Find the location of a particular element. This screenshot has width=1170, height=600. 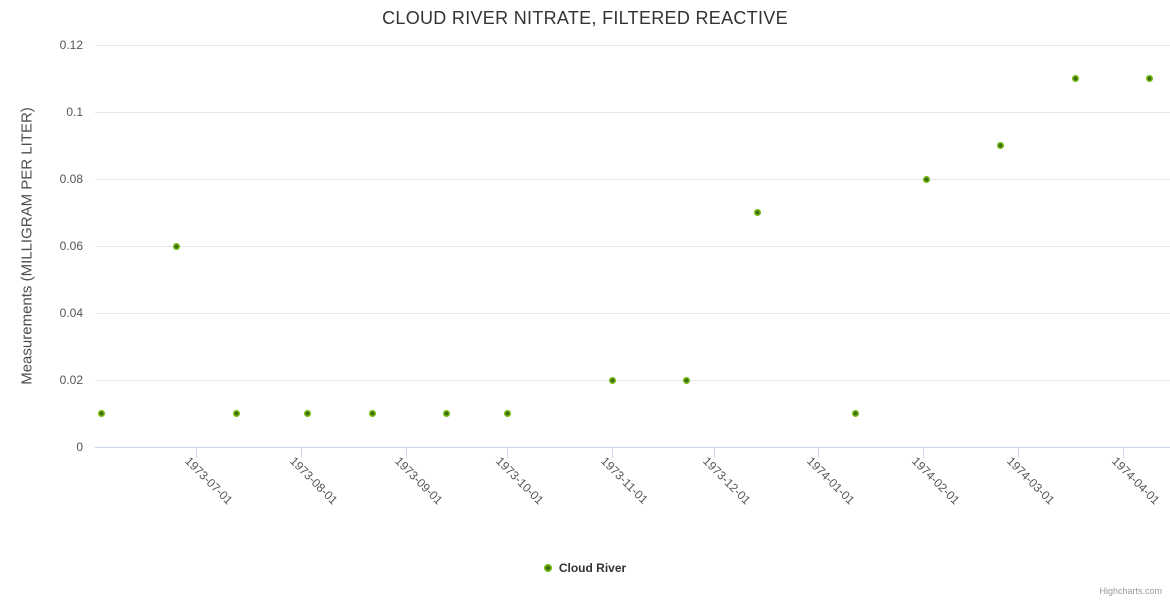

x-axis-tick-label: 1973-09-01 is located at coordinates (419, 481).